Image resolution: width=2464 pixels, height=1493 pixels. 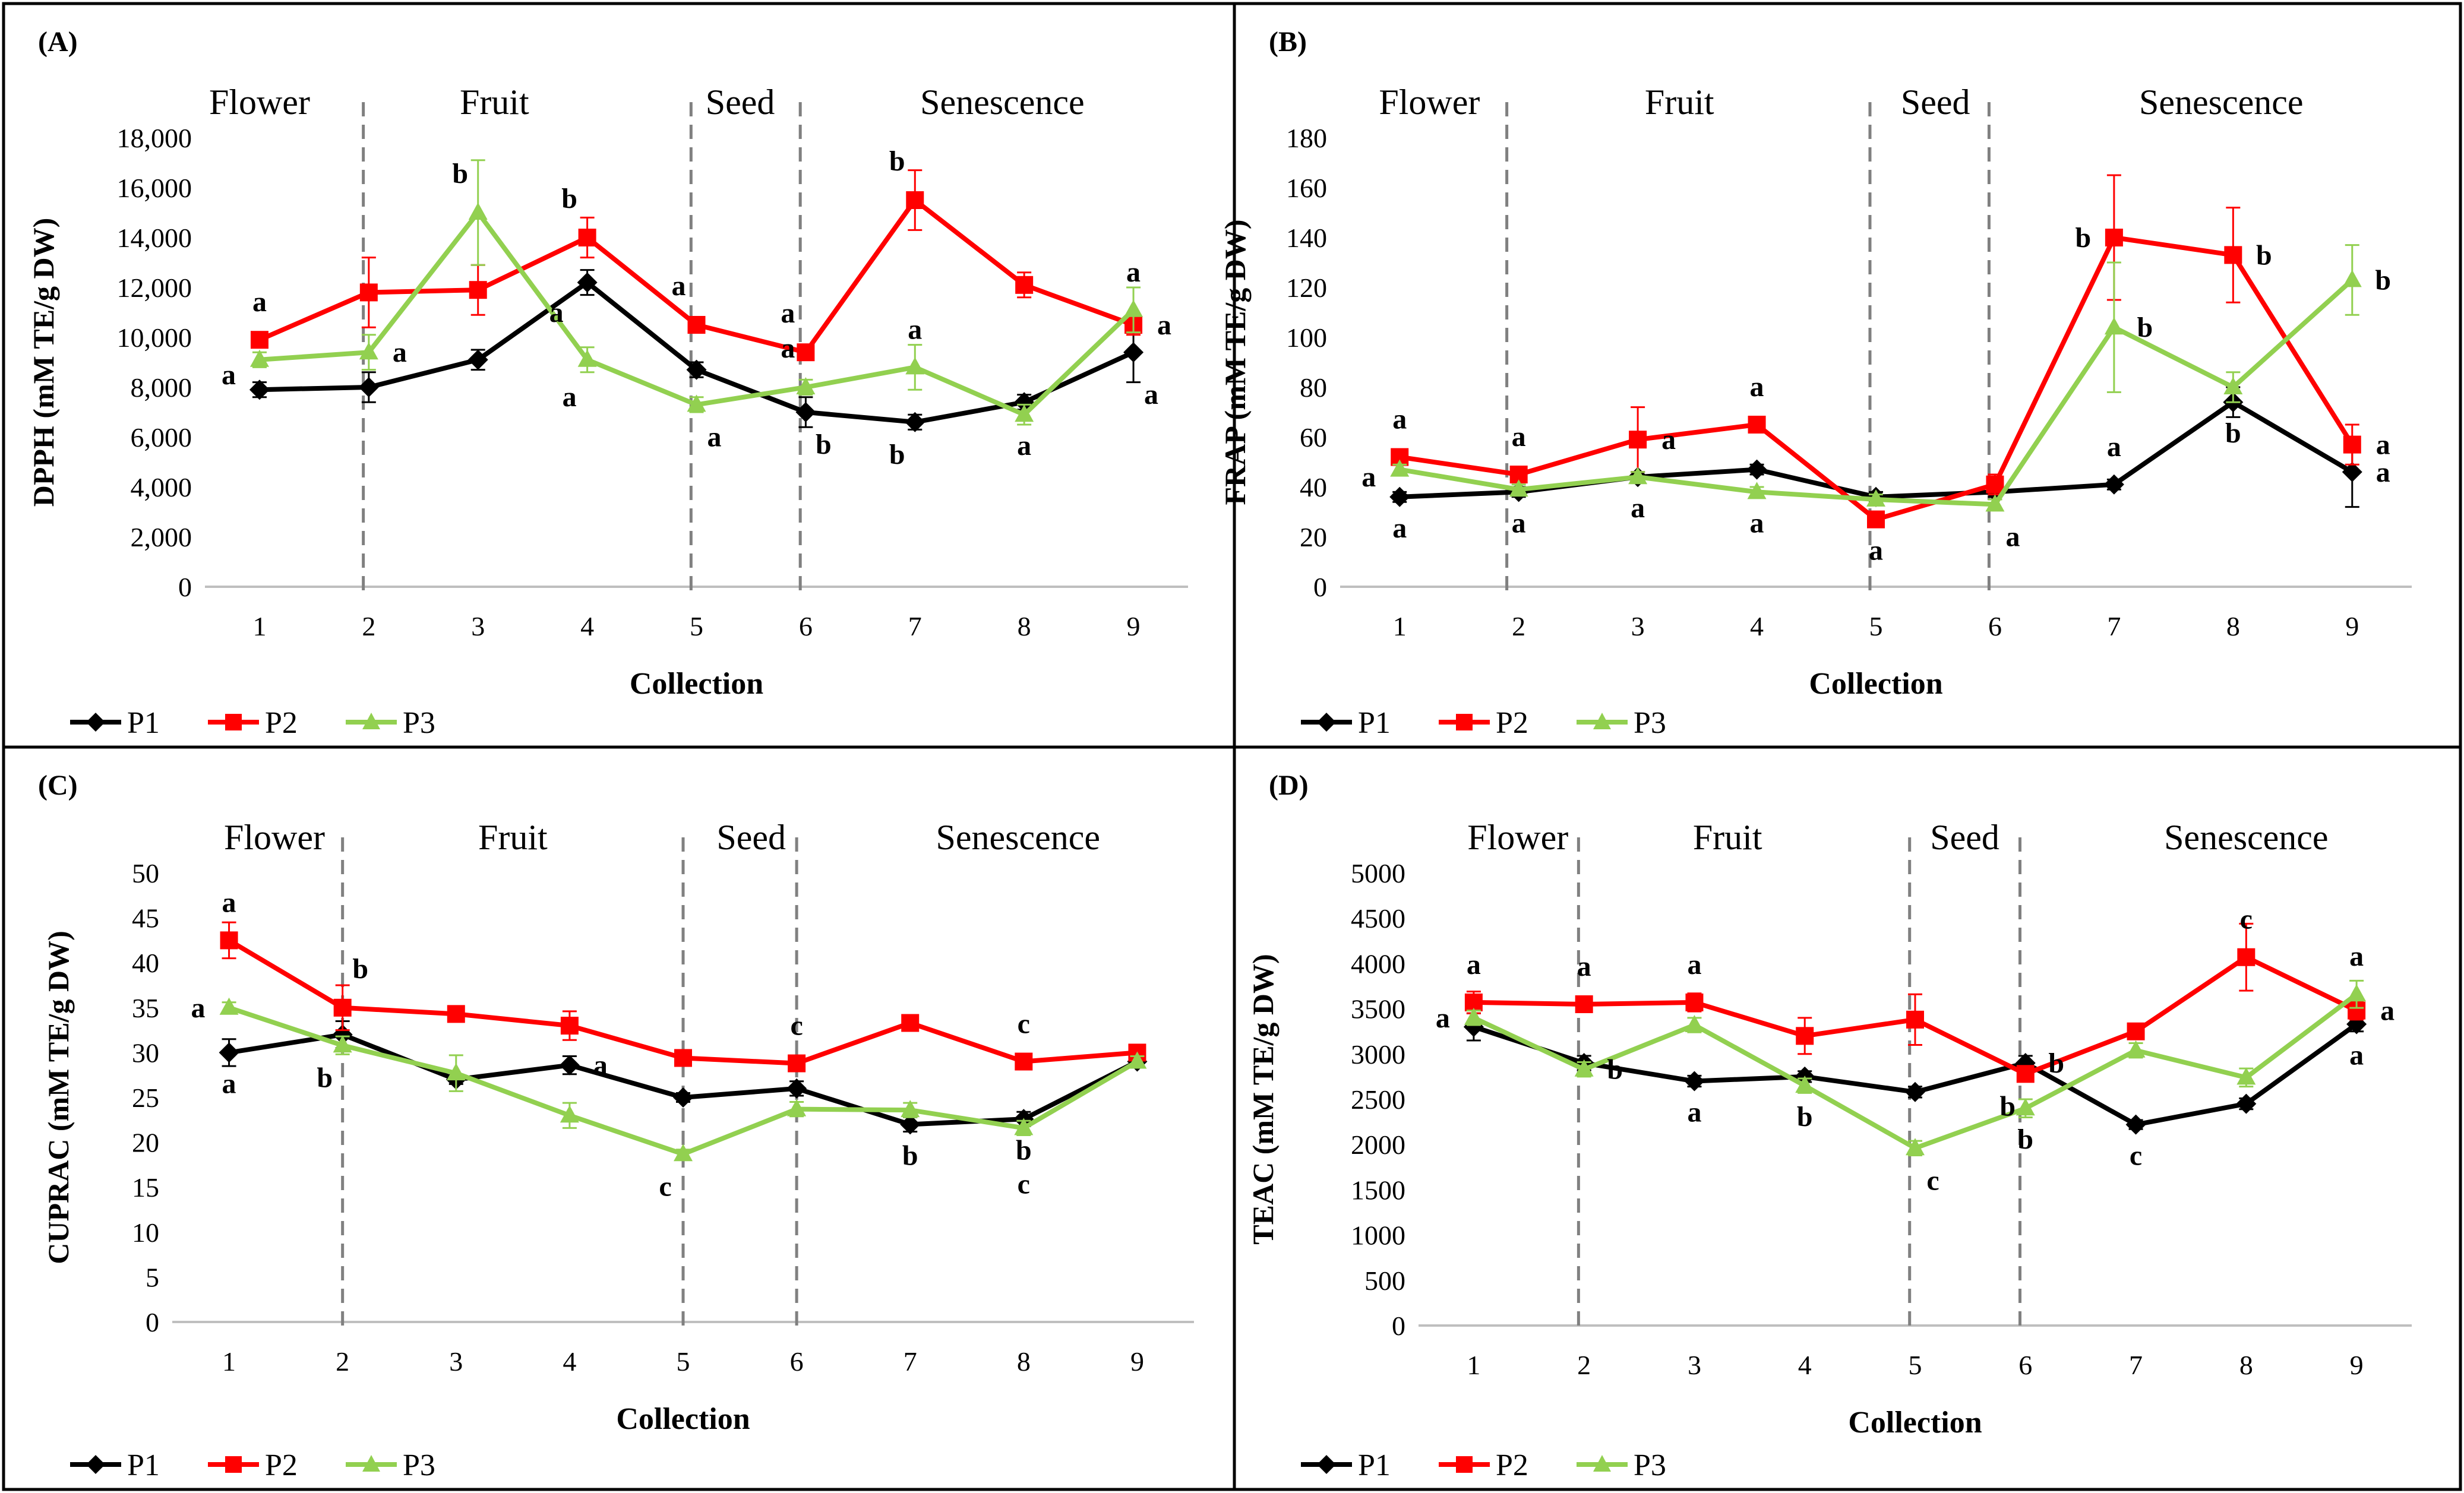 What do you see at coordinates (1378, 1145) in the screenshot?
I see `y-tick-label: 2000` at bounding box center [1378, 1145].